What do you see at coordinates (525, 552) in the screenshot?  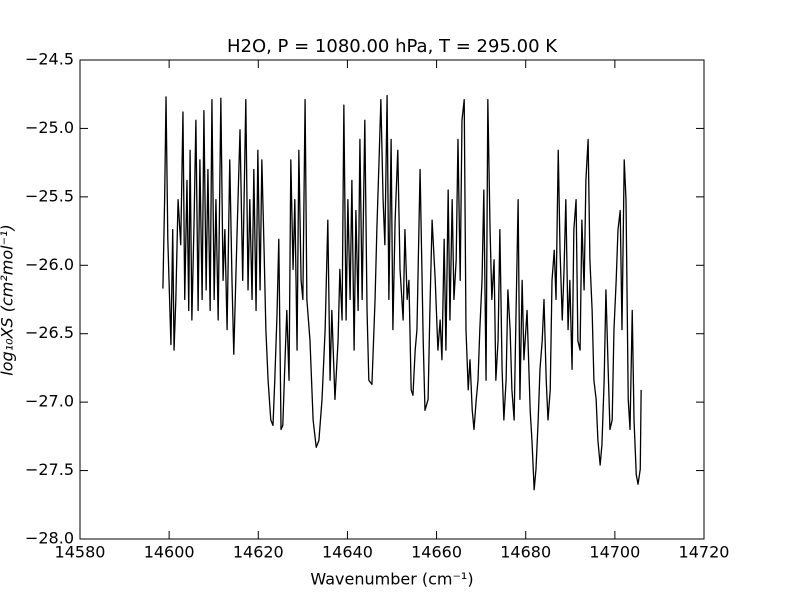 I see `x-tick-label: 14680` at bounding box center [525, 552].